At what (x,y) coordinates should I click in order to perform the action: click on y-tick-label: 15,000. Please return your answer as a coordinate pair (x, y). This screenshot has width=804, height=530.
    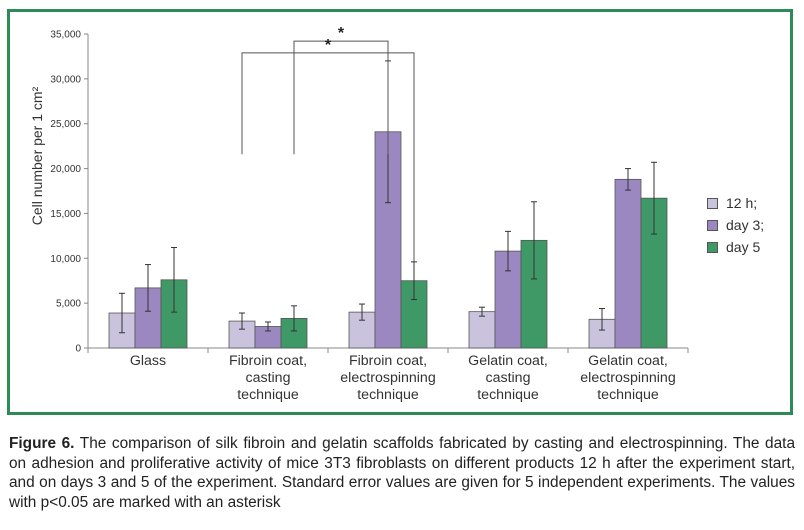
    Looking at the image, I should click on (65, 214).